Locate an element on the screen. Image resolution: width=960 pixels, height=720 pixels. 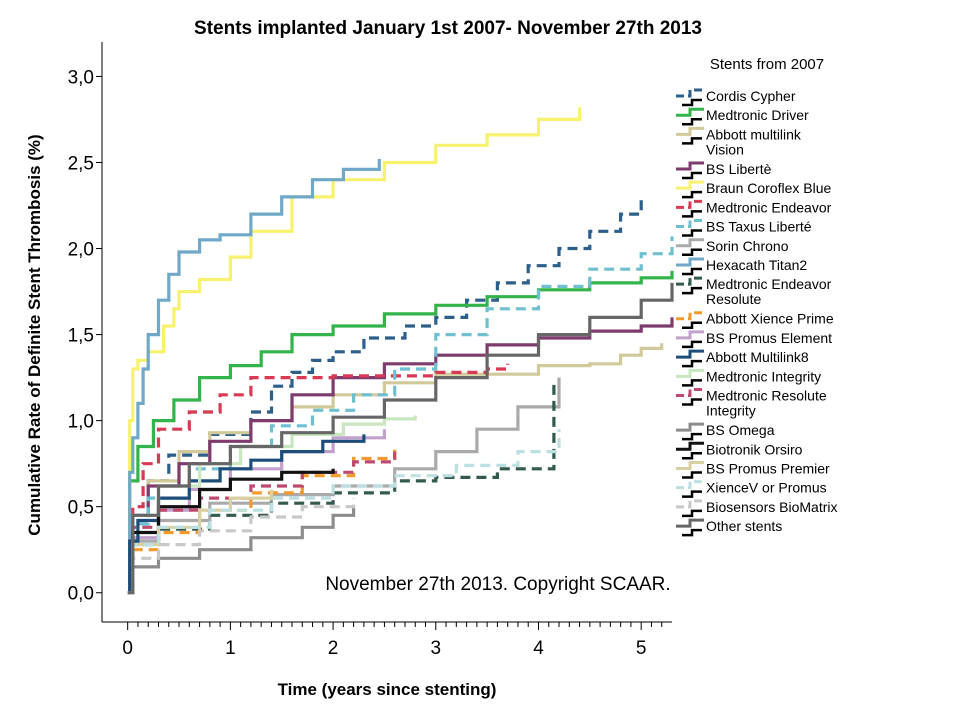
legend-label: Medtronic Integrity is located at coordinates (763, 376).